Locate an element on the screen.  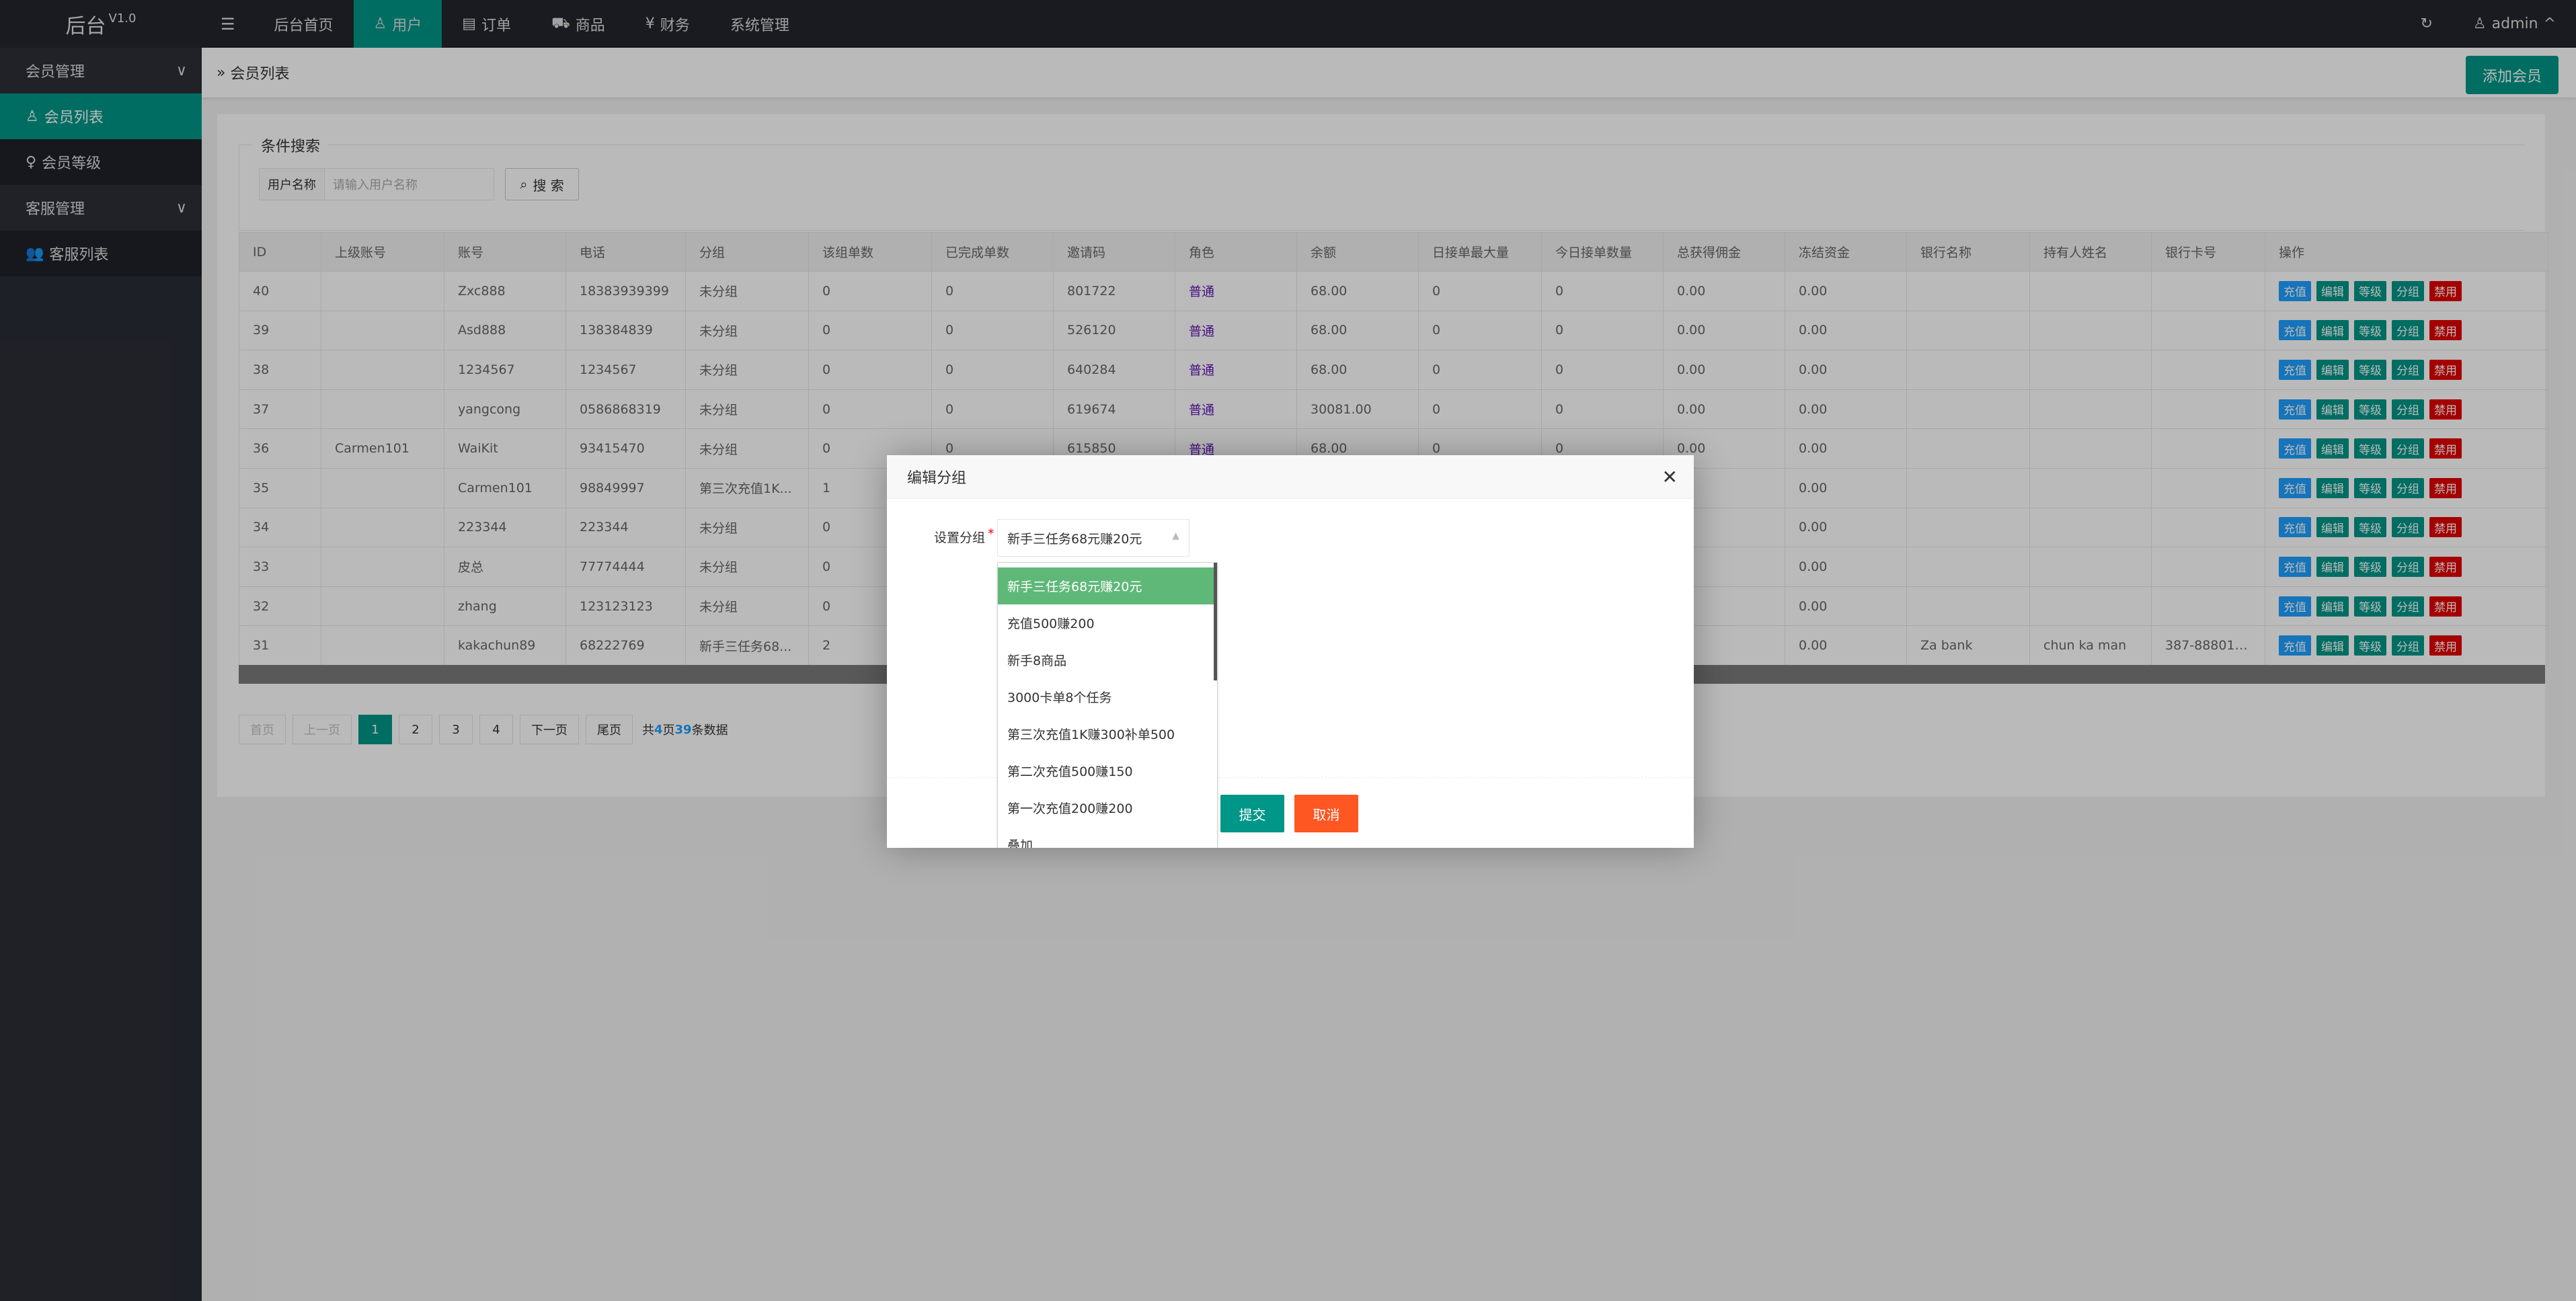
sidebar-group-service: 客服管理 ∨ is located at coordinates (101, 208).